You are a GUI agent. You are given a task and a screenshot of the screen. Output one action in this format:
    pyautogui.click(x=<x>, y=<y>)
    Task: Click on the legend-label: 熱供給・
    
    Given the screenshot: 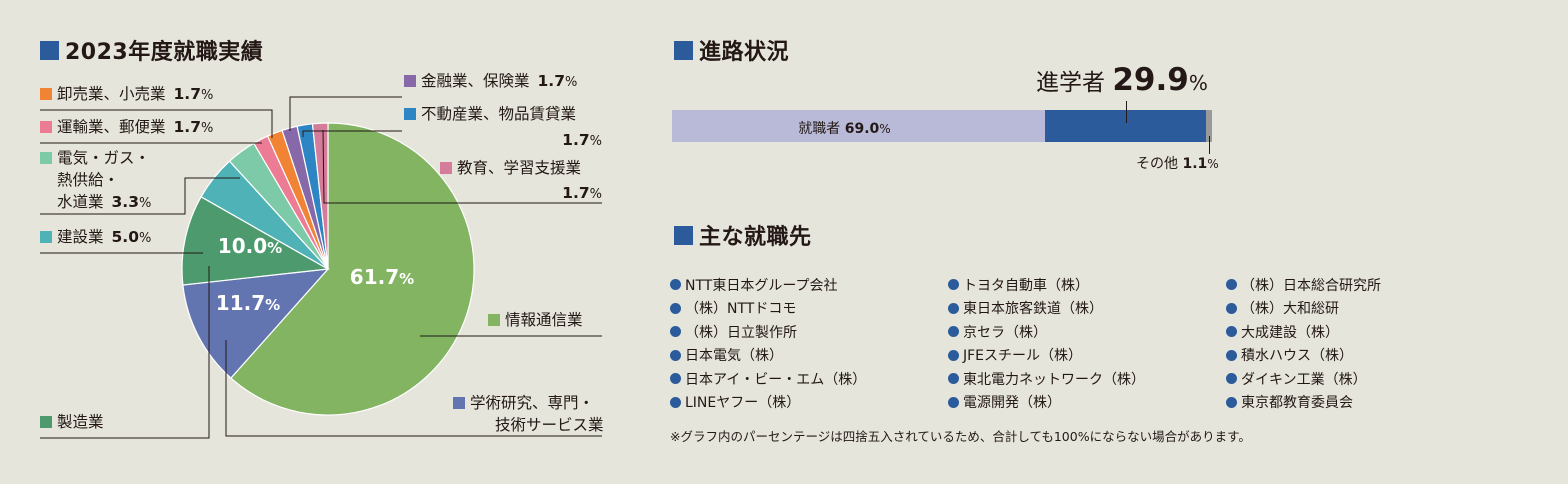 What is the action you would take?
    pyautogui.click(x=88, y=180)
    